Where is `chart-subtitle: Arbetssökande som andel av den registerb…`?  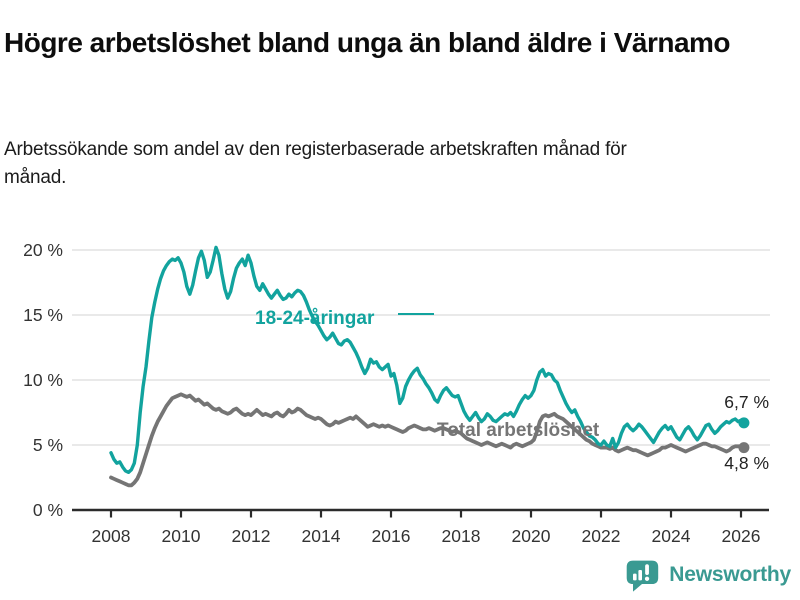 chart-subtitle: Arbetssökande som andel av den registerb… is located at coordinates (315, 163).